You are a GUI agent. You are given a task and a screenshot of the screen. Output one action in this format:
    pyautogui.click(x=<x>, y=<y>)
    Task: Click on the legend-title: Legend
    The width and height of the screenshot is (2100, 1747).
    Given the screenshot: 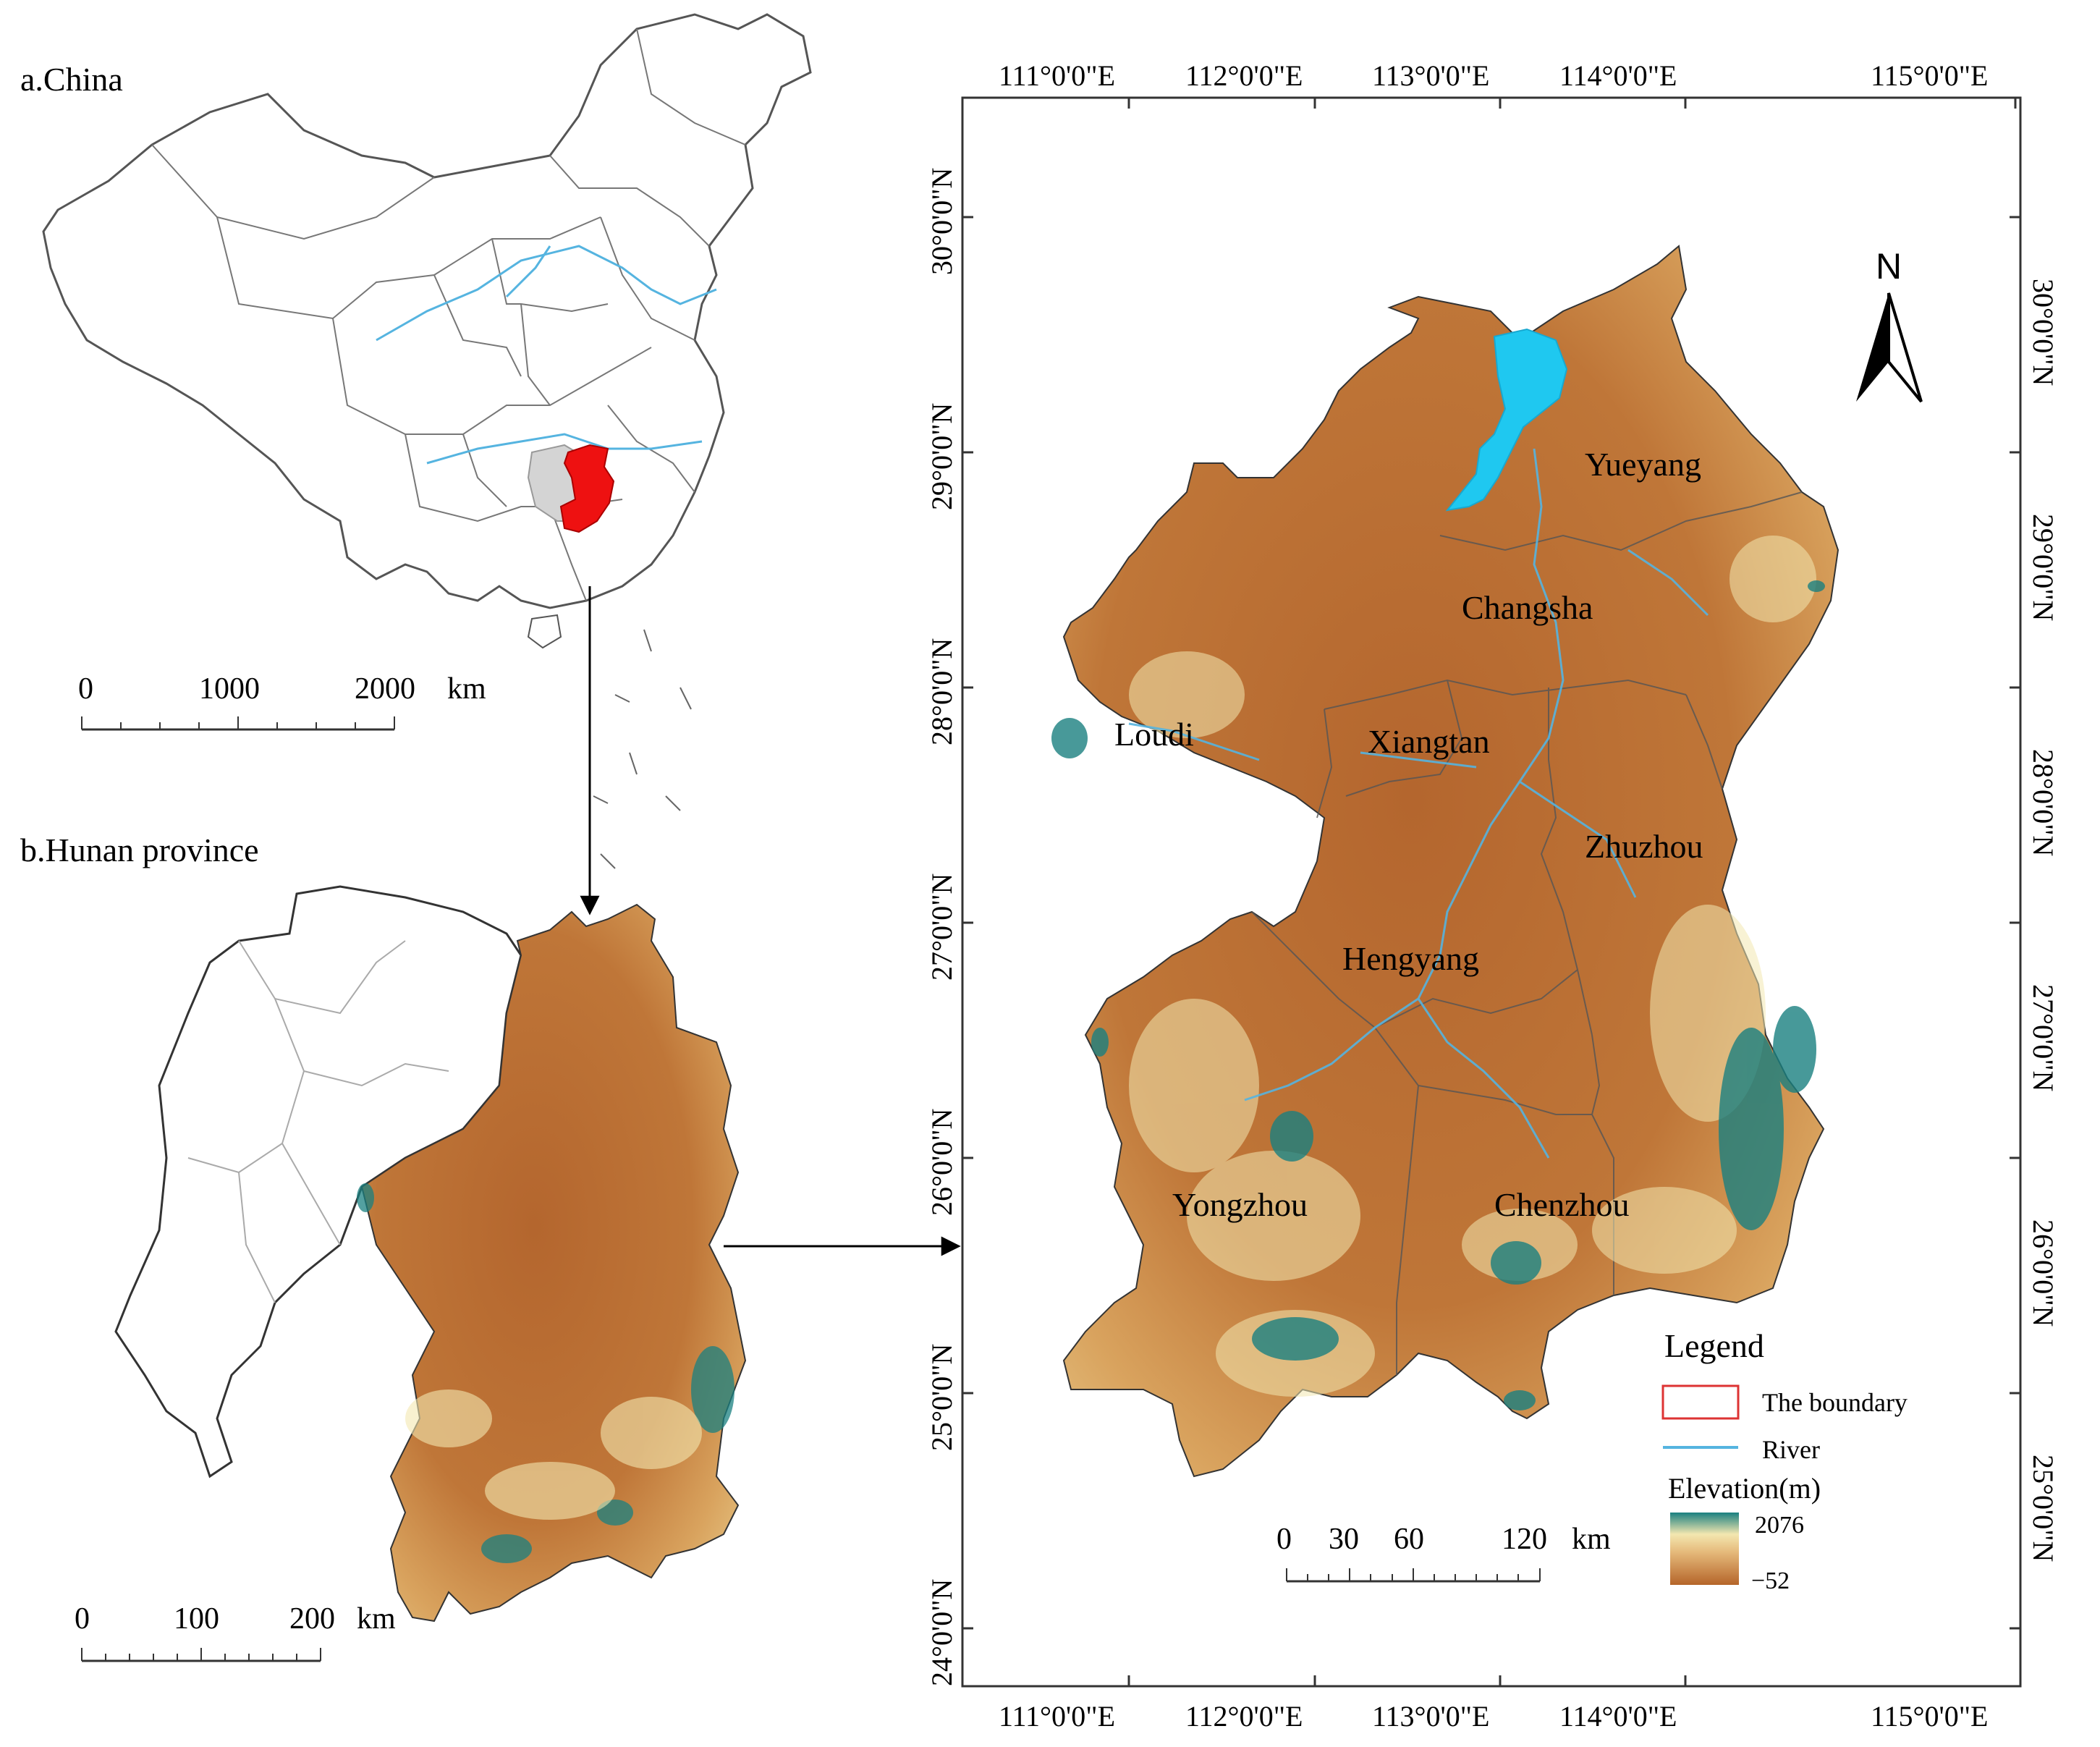 What is the action you would take?
    pyautogui.click(x=1714, y=1346)
    